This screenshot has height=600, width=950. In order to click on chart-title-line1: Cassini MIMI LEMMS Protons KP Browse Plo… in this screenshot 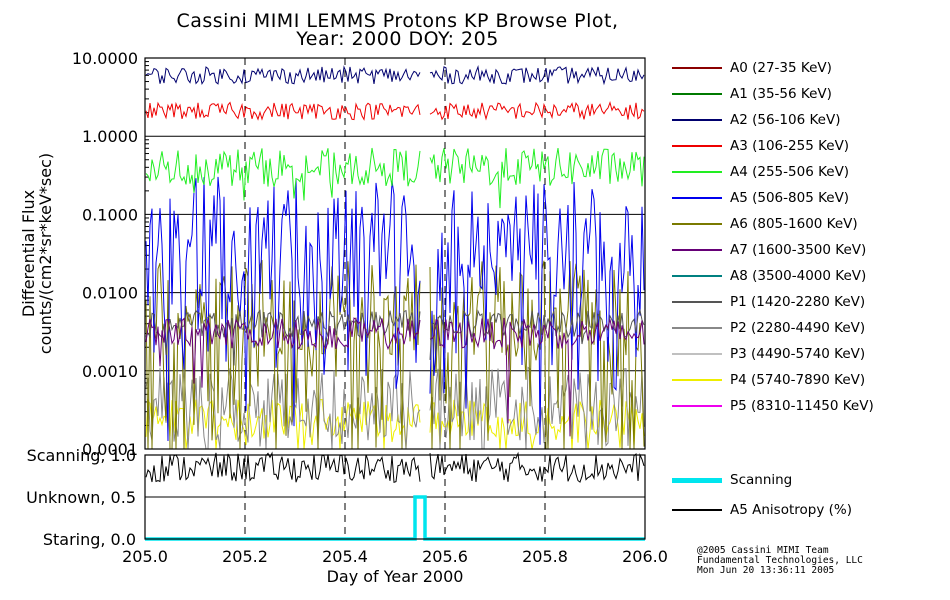, I will do `click(397, 21)`.